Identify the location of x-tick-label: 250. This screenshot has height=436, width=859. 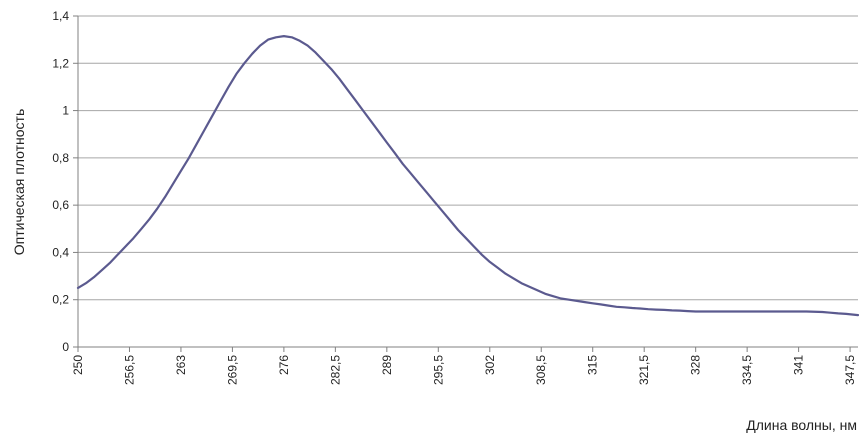
(78, 365).